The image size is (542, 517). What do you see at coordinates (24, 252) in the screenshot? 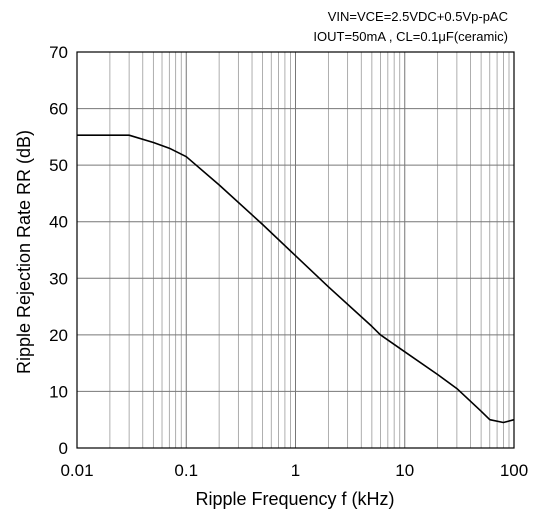
I see `y-axis-label: Ripple Rejection Rate RR (dB)` at bounding box center [24, 252].